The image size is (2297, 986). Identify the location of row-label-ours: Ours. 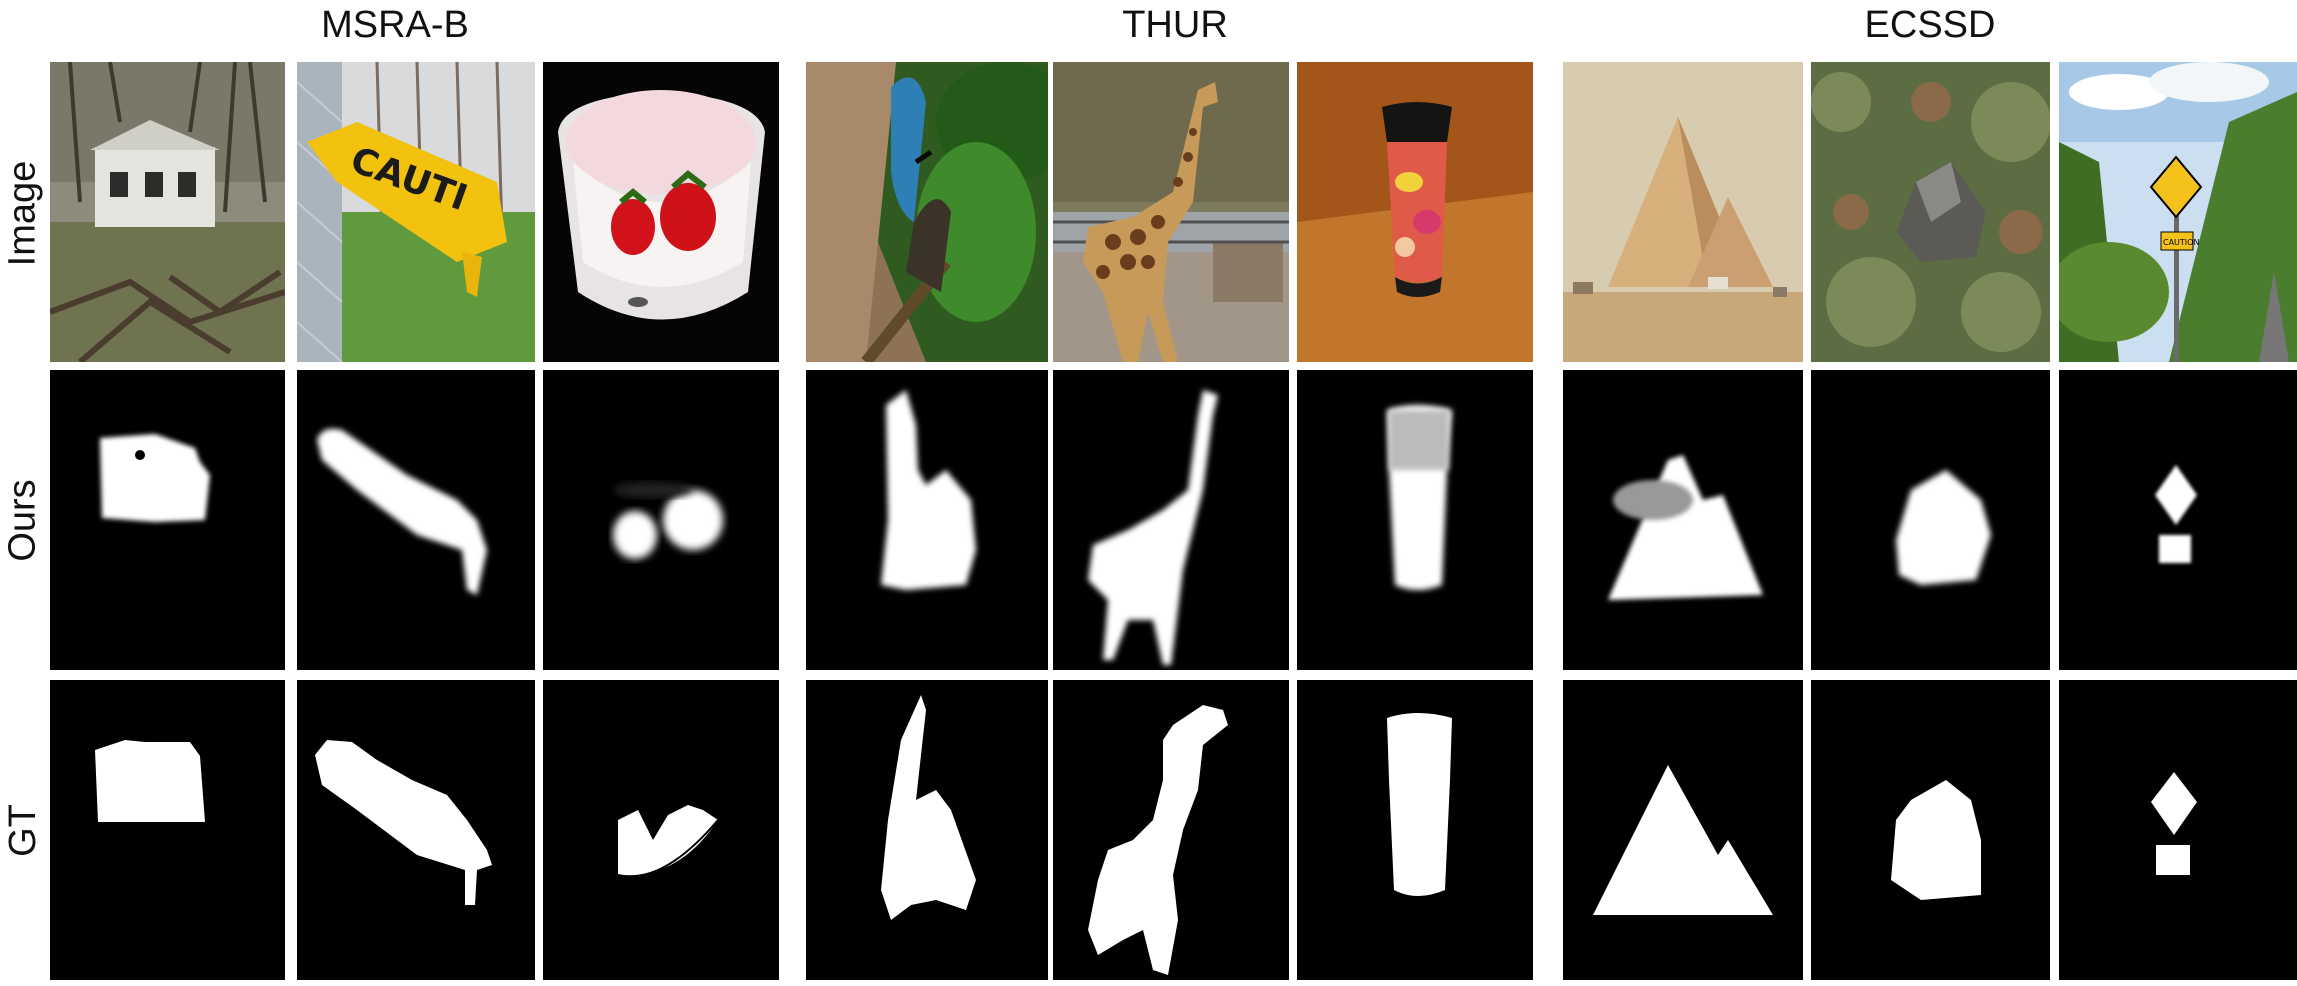
(22, 520).